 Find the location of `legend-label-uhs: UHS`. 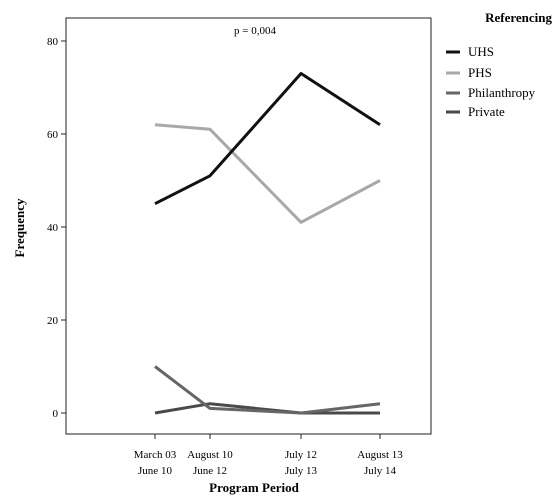

legend-label-uhs: UHS is located at coordinates (481, 51).